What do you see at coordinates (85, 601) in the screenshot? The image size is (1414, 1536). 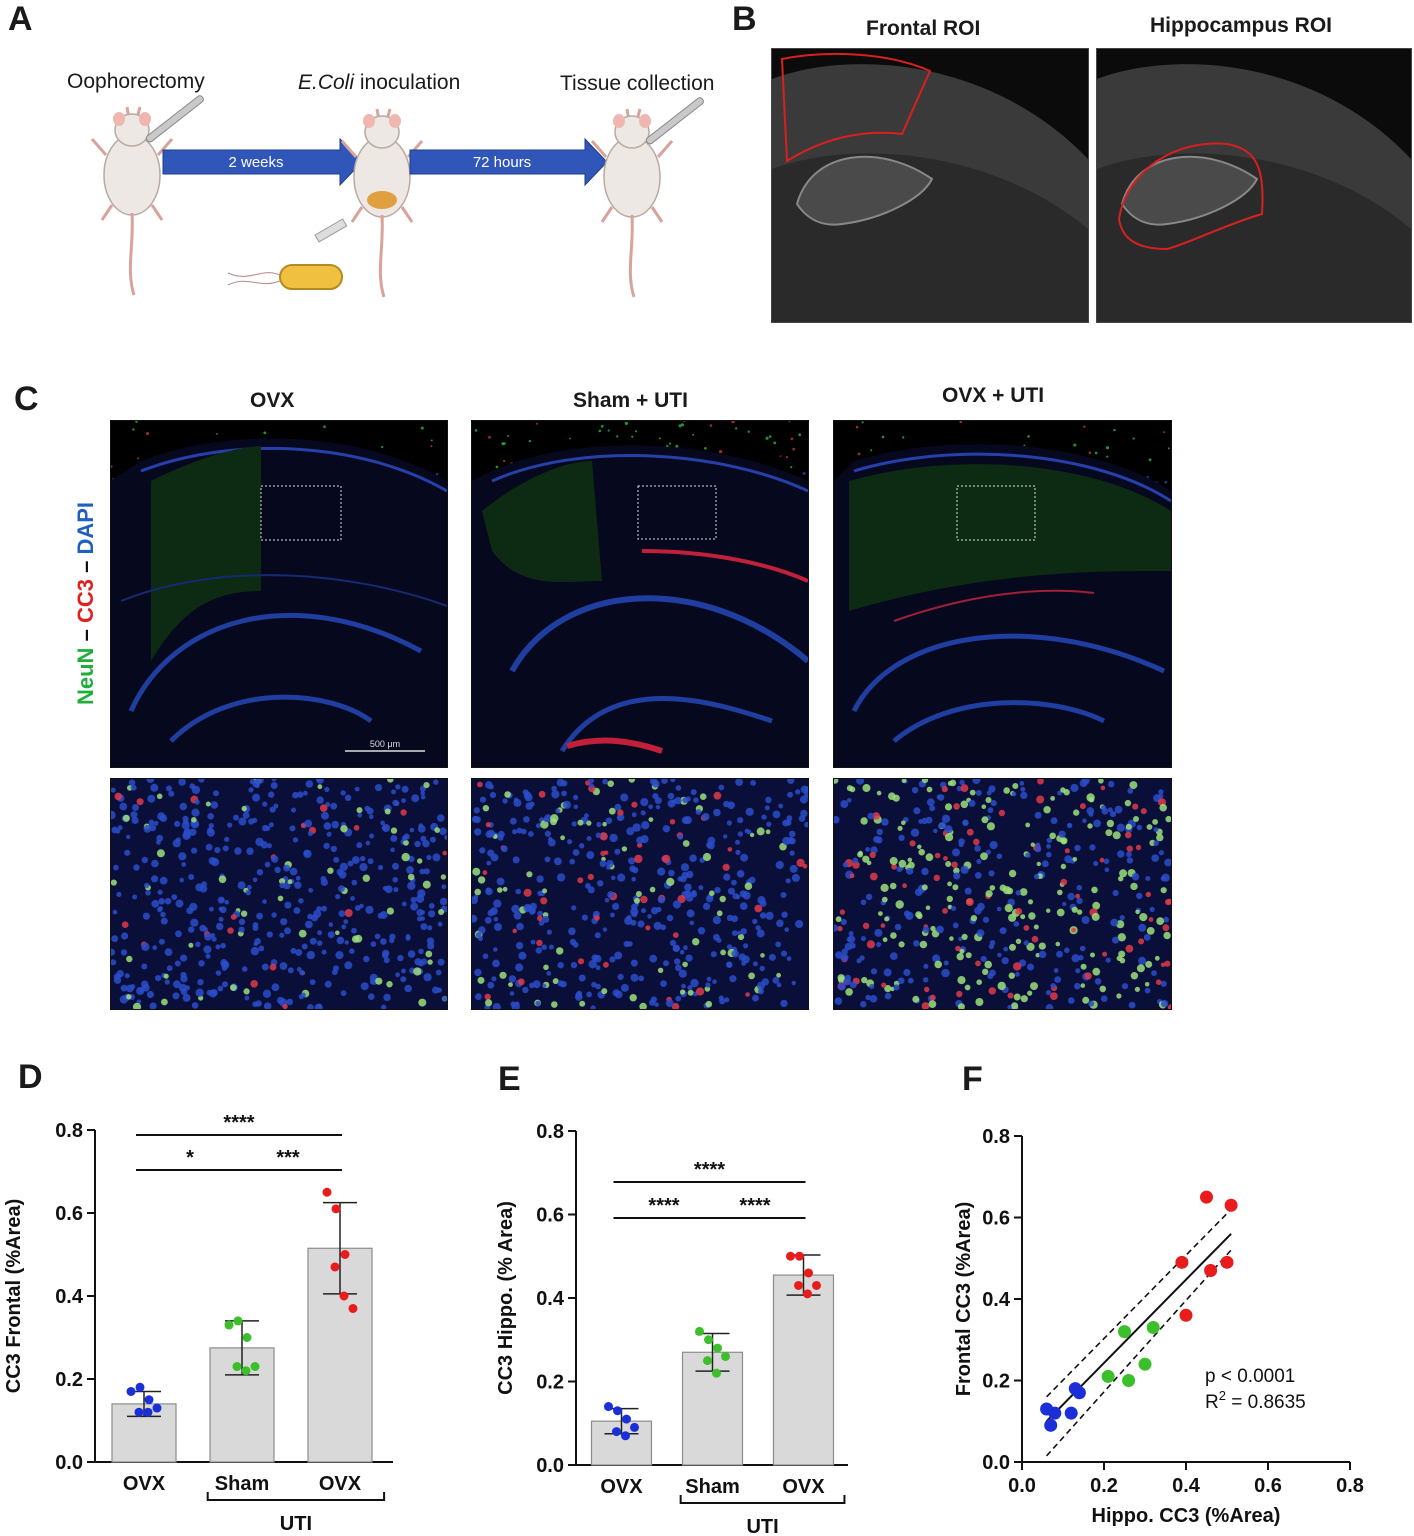 I see `cc3-label: CC3` at bounding box center [85, 601].